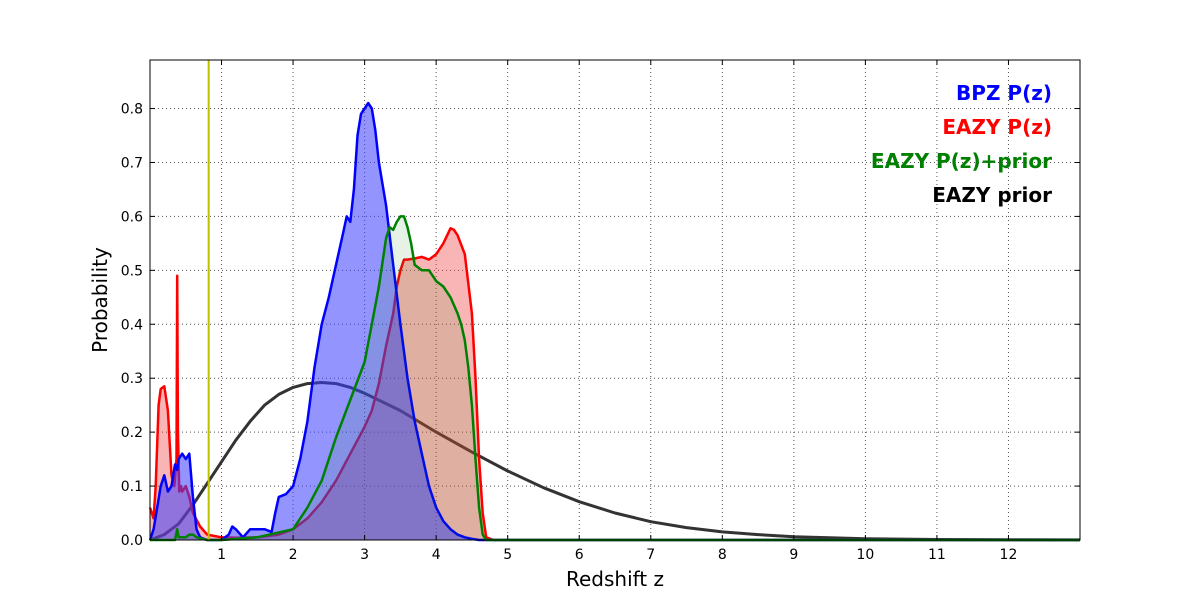 The height and width of the screenshot is (600, 1200). Describe the element at coordinates (937, 555) in the screenshot. I see `x-tick-label: 11` at that location.